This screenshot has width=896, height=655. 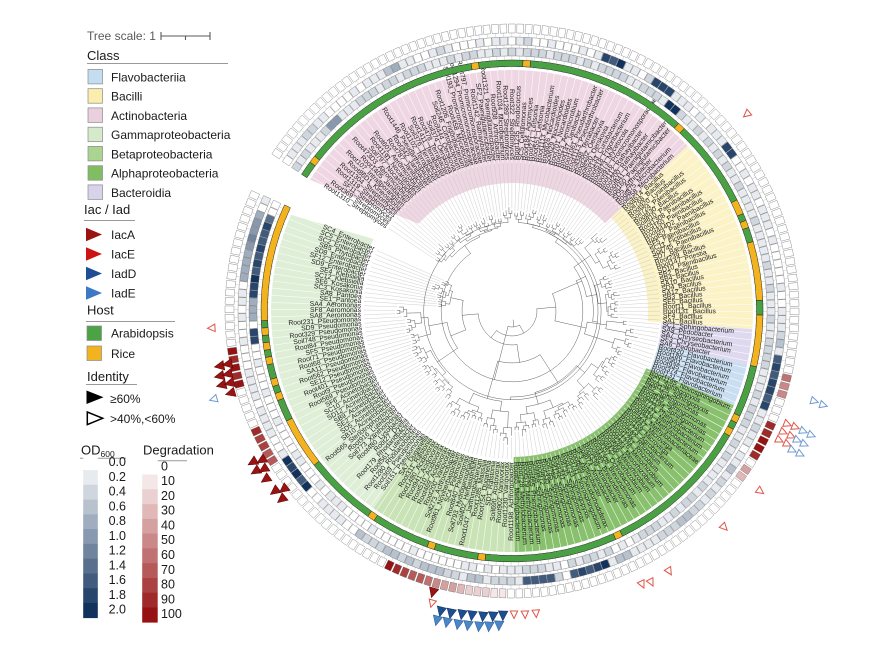 What do you see at coordinates (336, 305) in the screenshot?
I see `svg-text: SA4_Aeromonas` at bounding box center [336, 305].